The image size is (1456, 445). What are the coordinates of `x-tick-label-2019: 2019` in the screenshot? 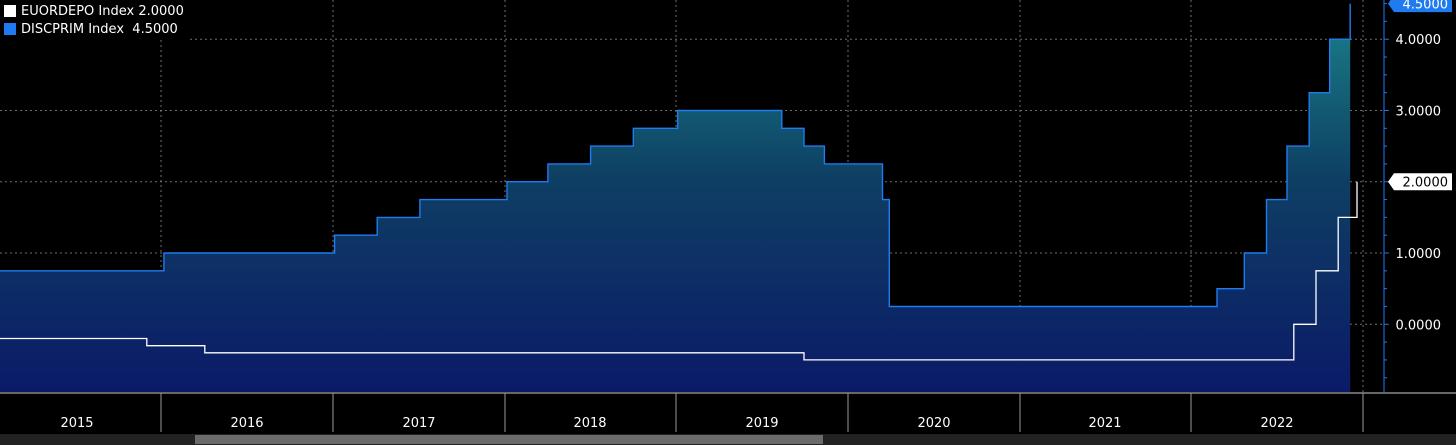 It's located at (761, 423).